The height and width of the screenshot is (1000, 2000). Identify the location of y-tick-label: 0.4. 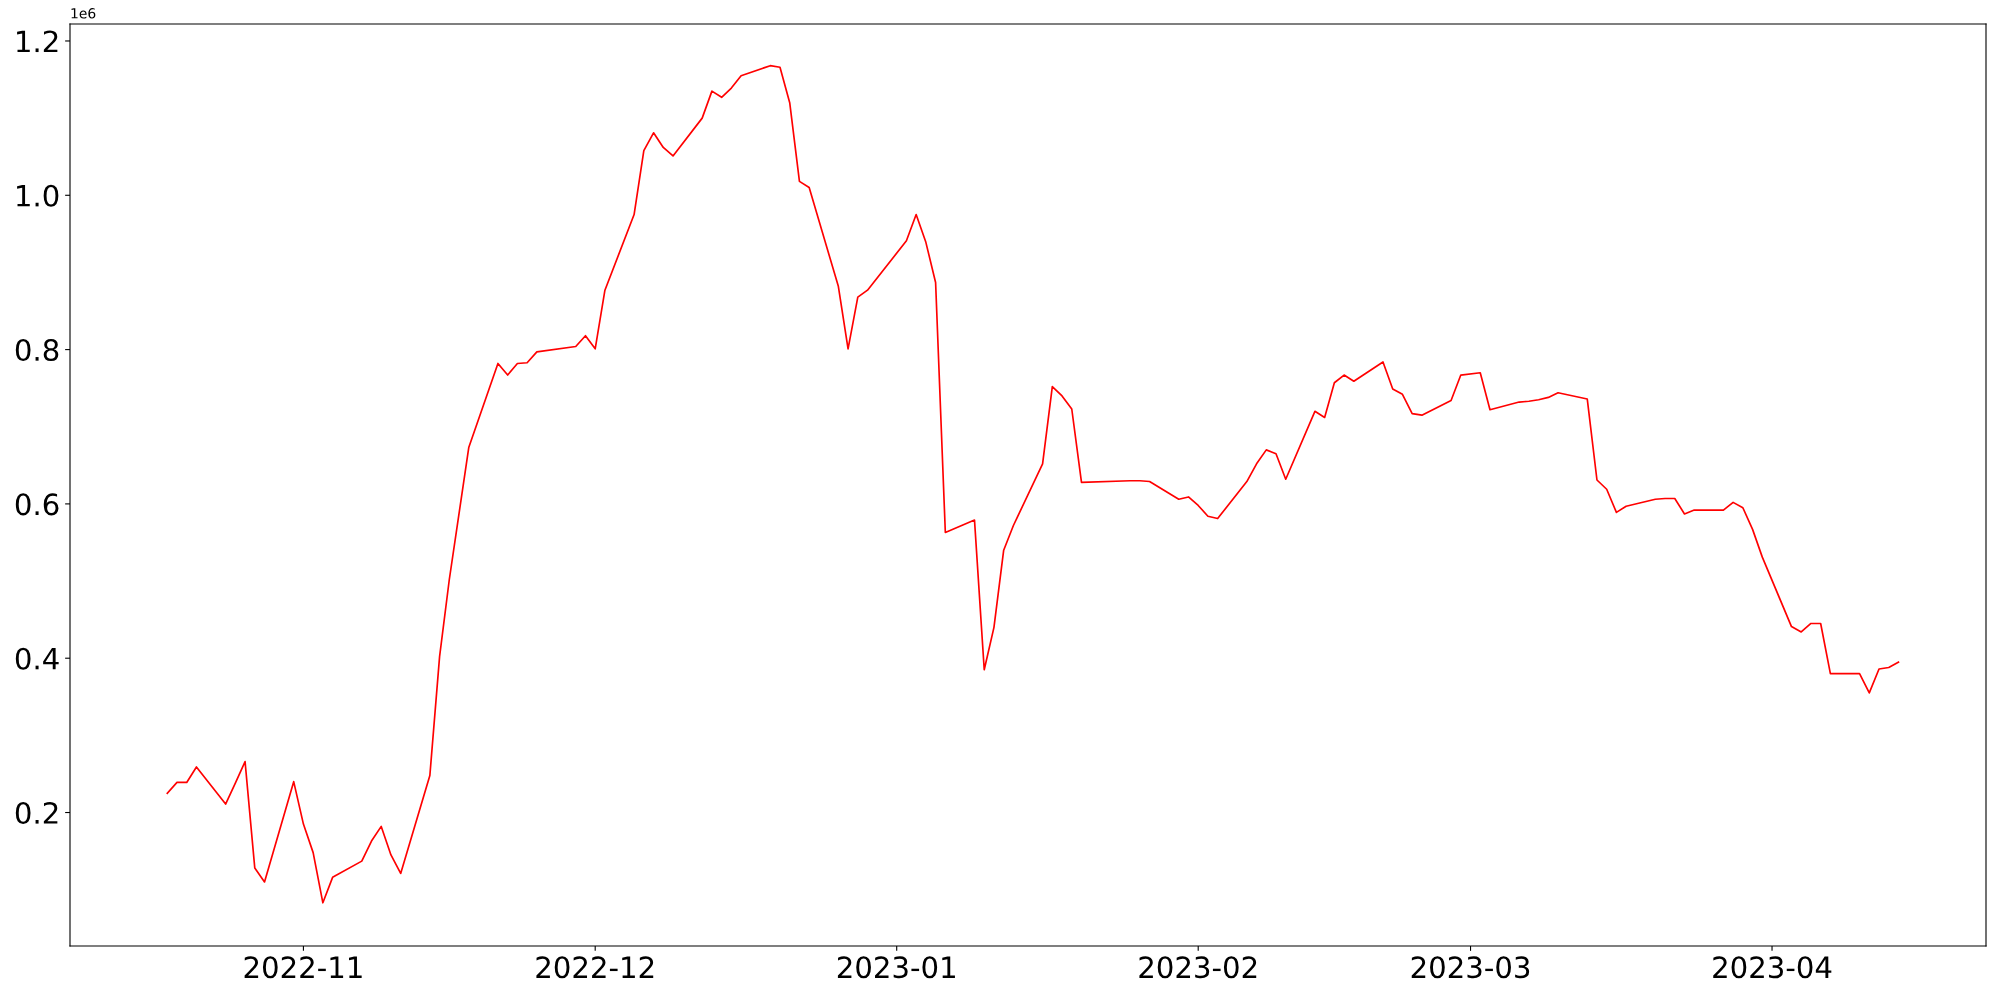
(37, 658).